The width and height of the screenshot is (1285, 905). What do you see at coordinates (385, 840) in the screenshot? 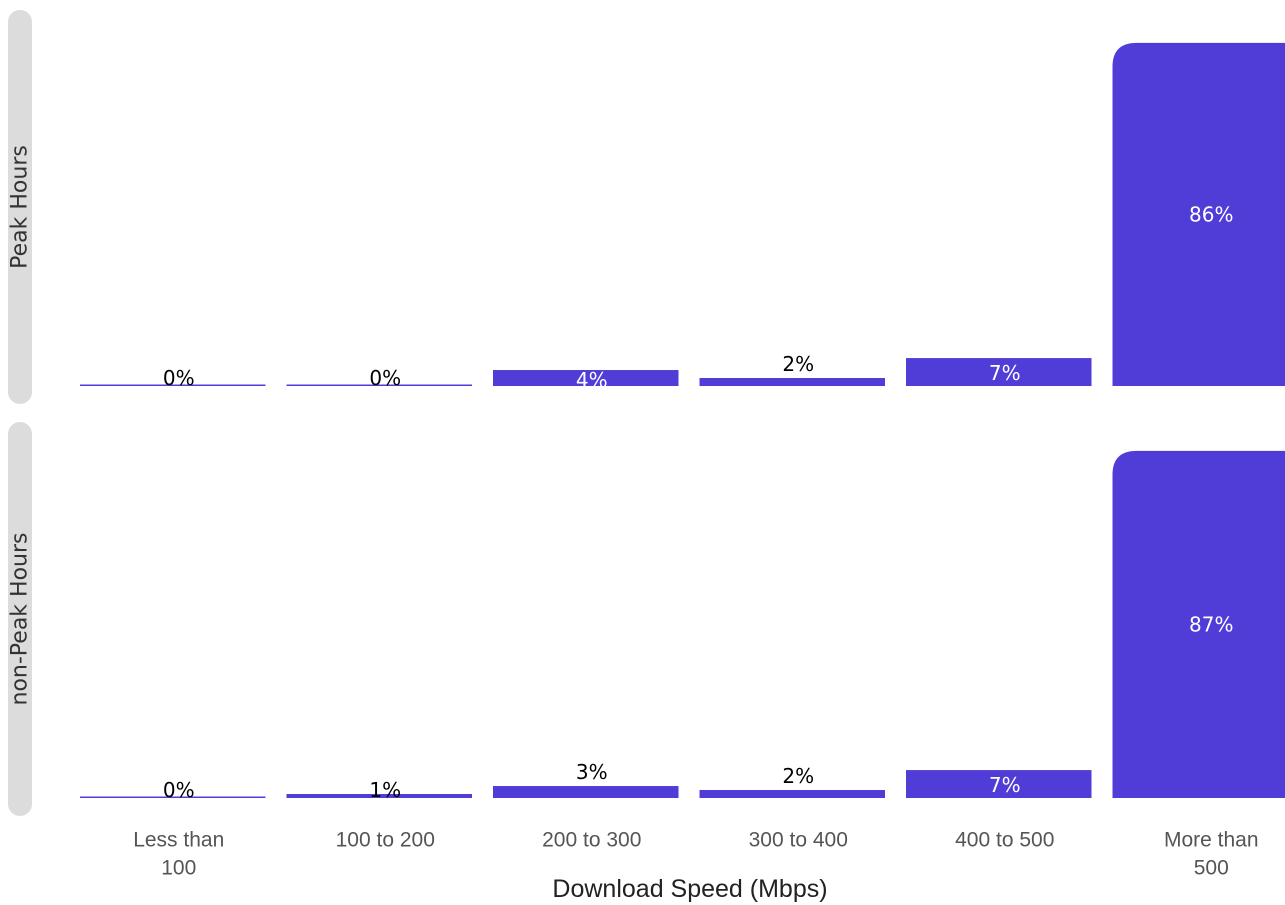
I see `category-label: 100 to 200` at bounding box center [385, 840].